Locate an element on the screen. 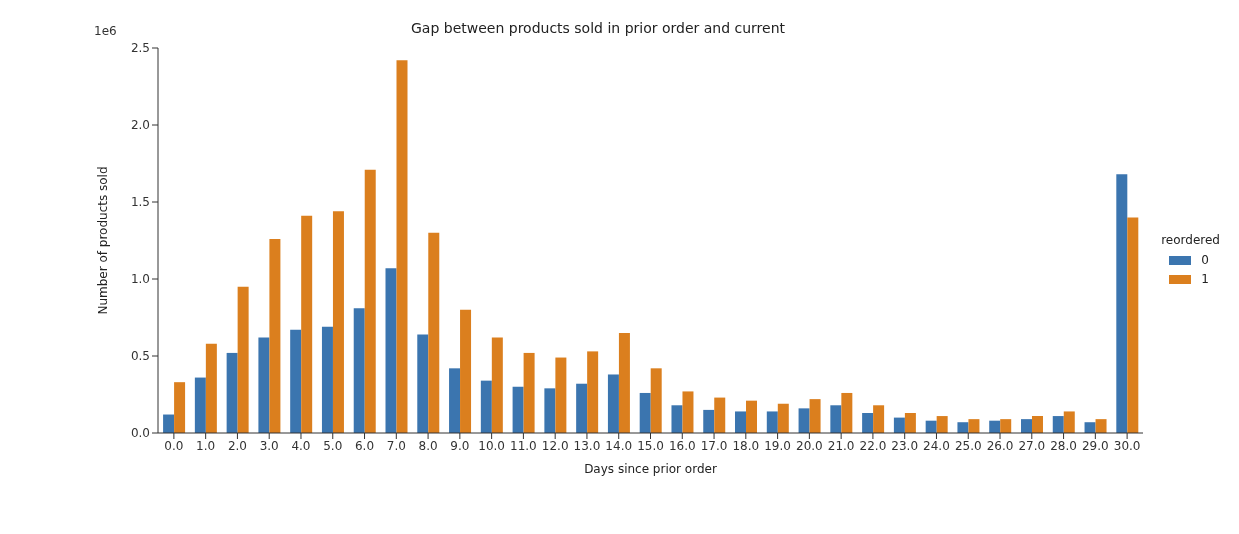 Image resolution: width=1239 pixels, height=534 pixels. x-tick-label: 20.0 is located at coordinates (809, 445).